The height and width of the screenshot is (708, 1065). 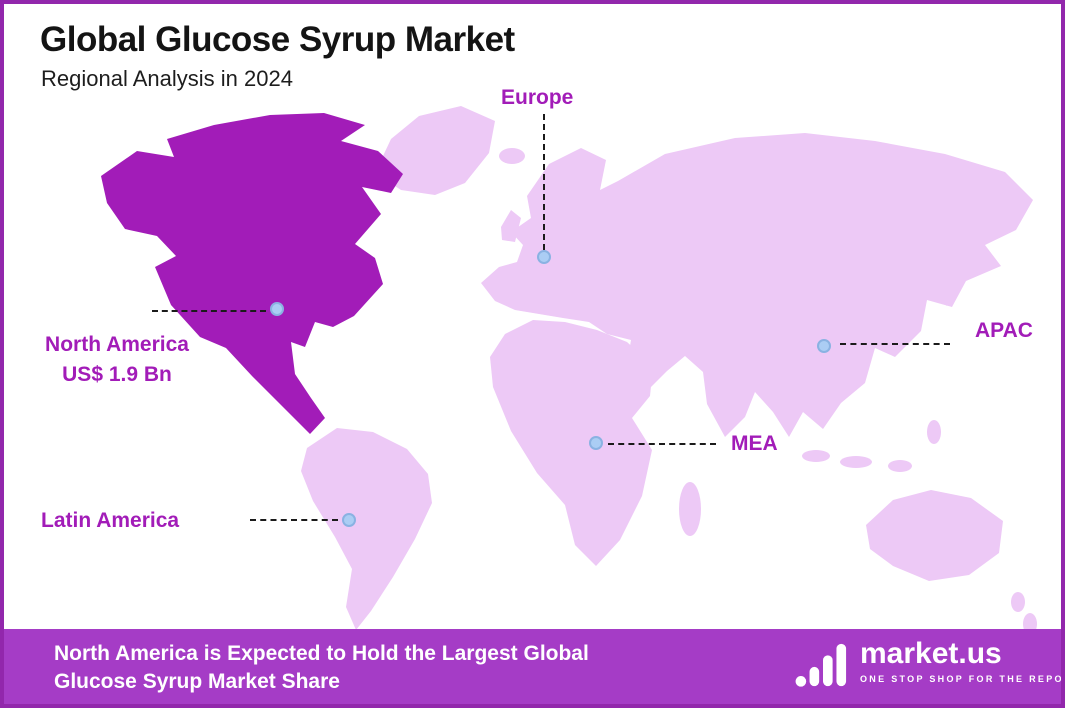 What do you see at coordinates (662, 444) in the screenshot?
I see `leader-line-mea` at bounding box center [662, 444].